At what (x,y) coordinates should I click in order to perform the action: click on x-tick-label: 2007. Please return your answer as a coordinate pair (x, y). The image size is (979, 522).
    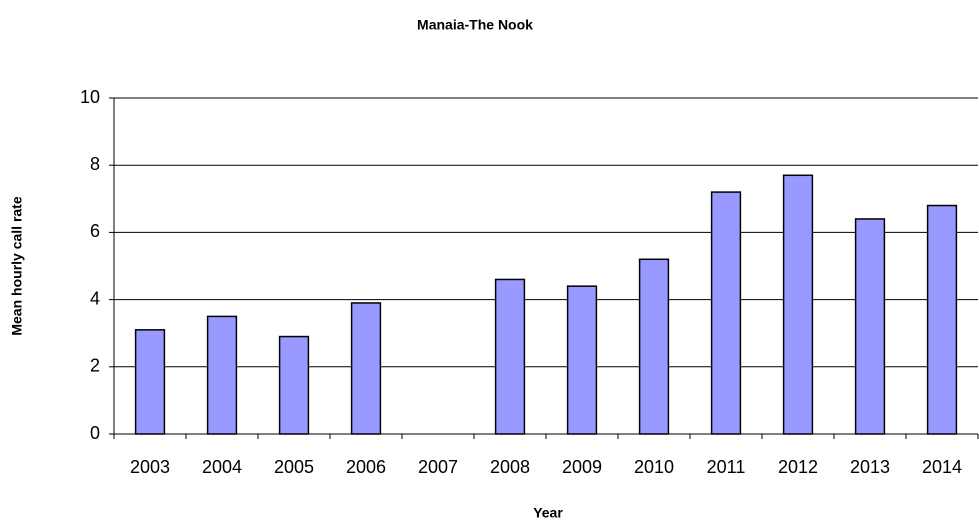
    Looking at the image, I should click on (438, 467).